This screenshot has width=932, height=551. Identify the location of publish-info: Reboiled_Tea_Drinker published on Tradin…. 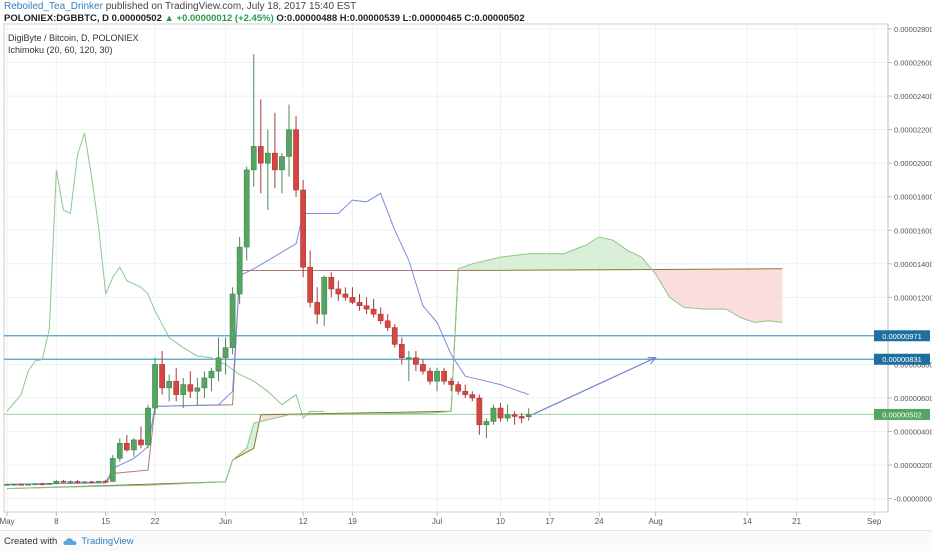
(180, 6).